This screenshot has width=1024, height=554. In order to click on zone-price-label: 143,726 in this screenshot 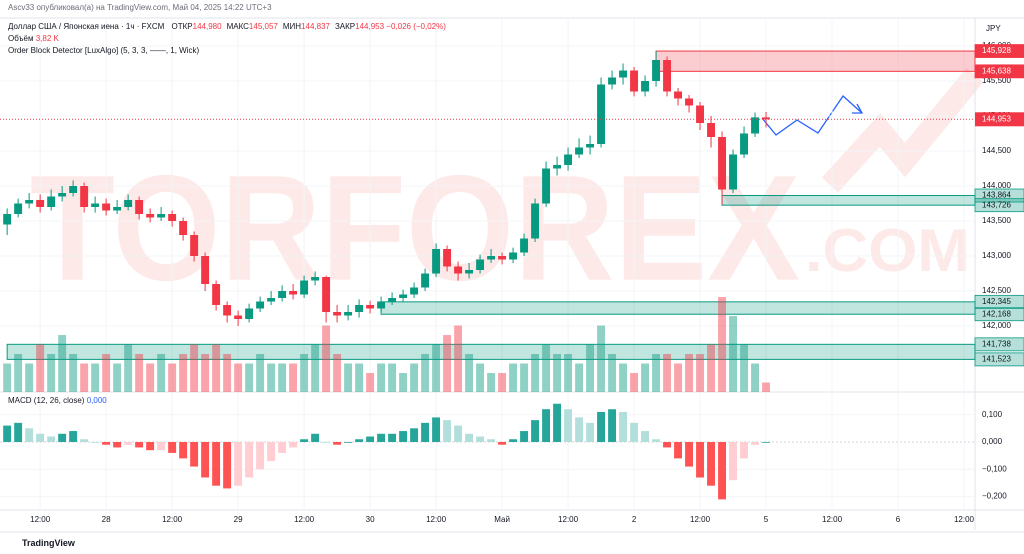, I will do `click(996, 204)`.